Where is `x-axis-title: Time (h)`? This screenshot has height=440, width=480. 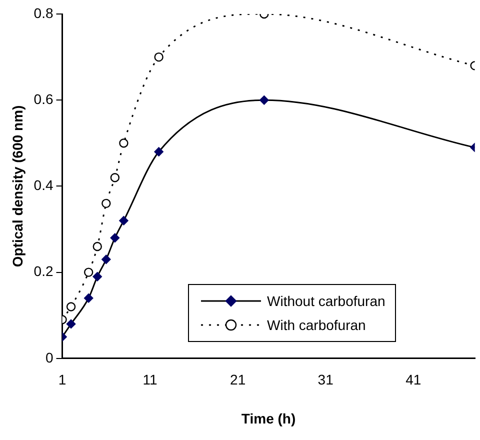
x-axis-title: Time (h) is located at coordinates (268, 418).